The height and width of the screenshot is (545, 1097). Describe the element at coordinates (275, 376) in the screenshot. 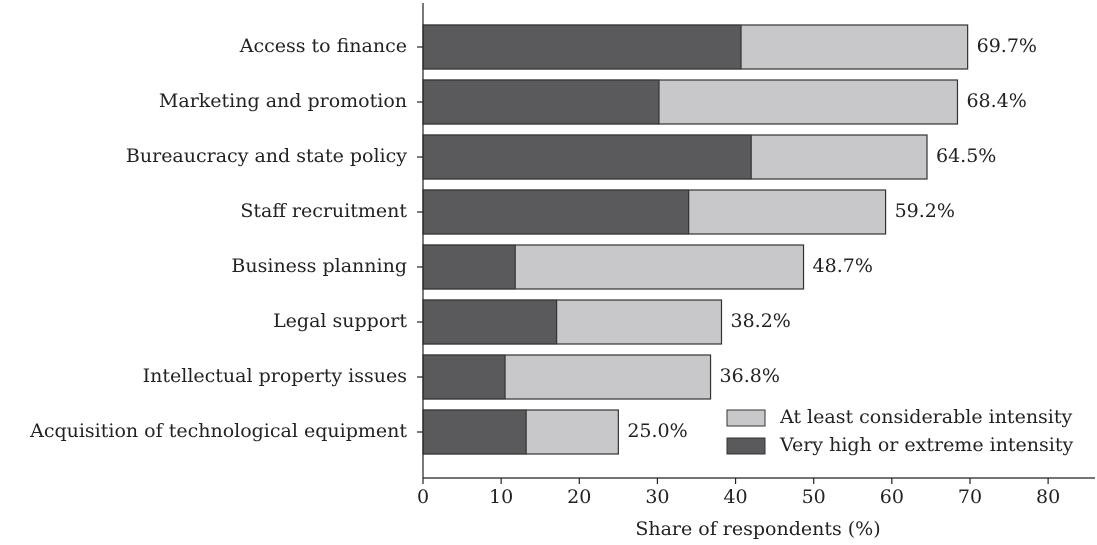

I see `y-tick-label: Intellectual property issues` at that location.